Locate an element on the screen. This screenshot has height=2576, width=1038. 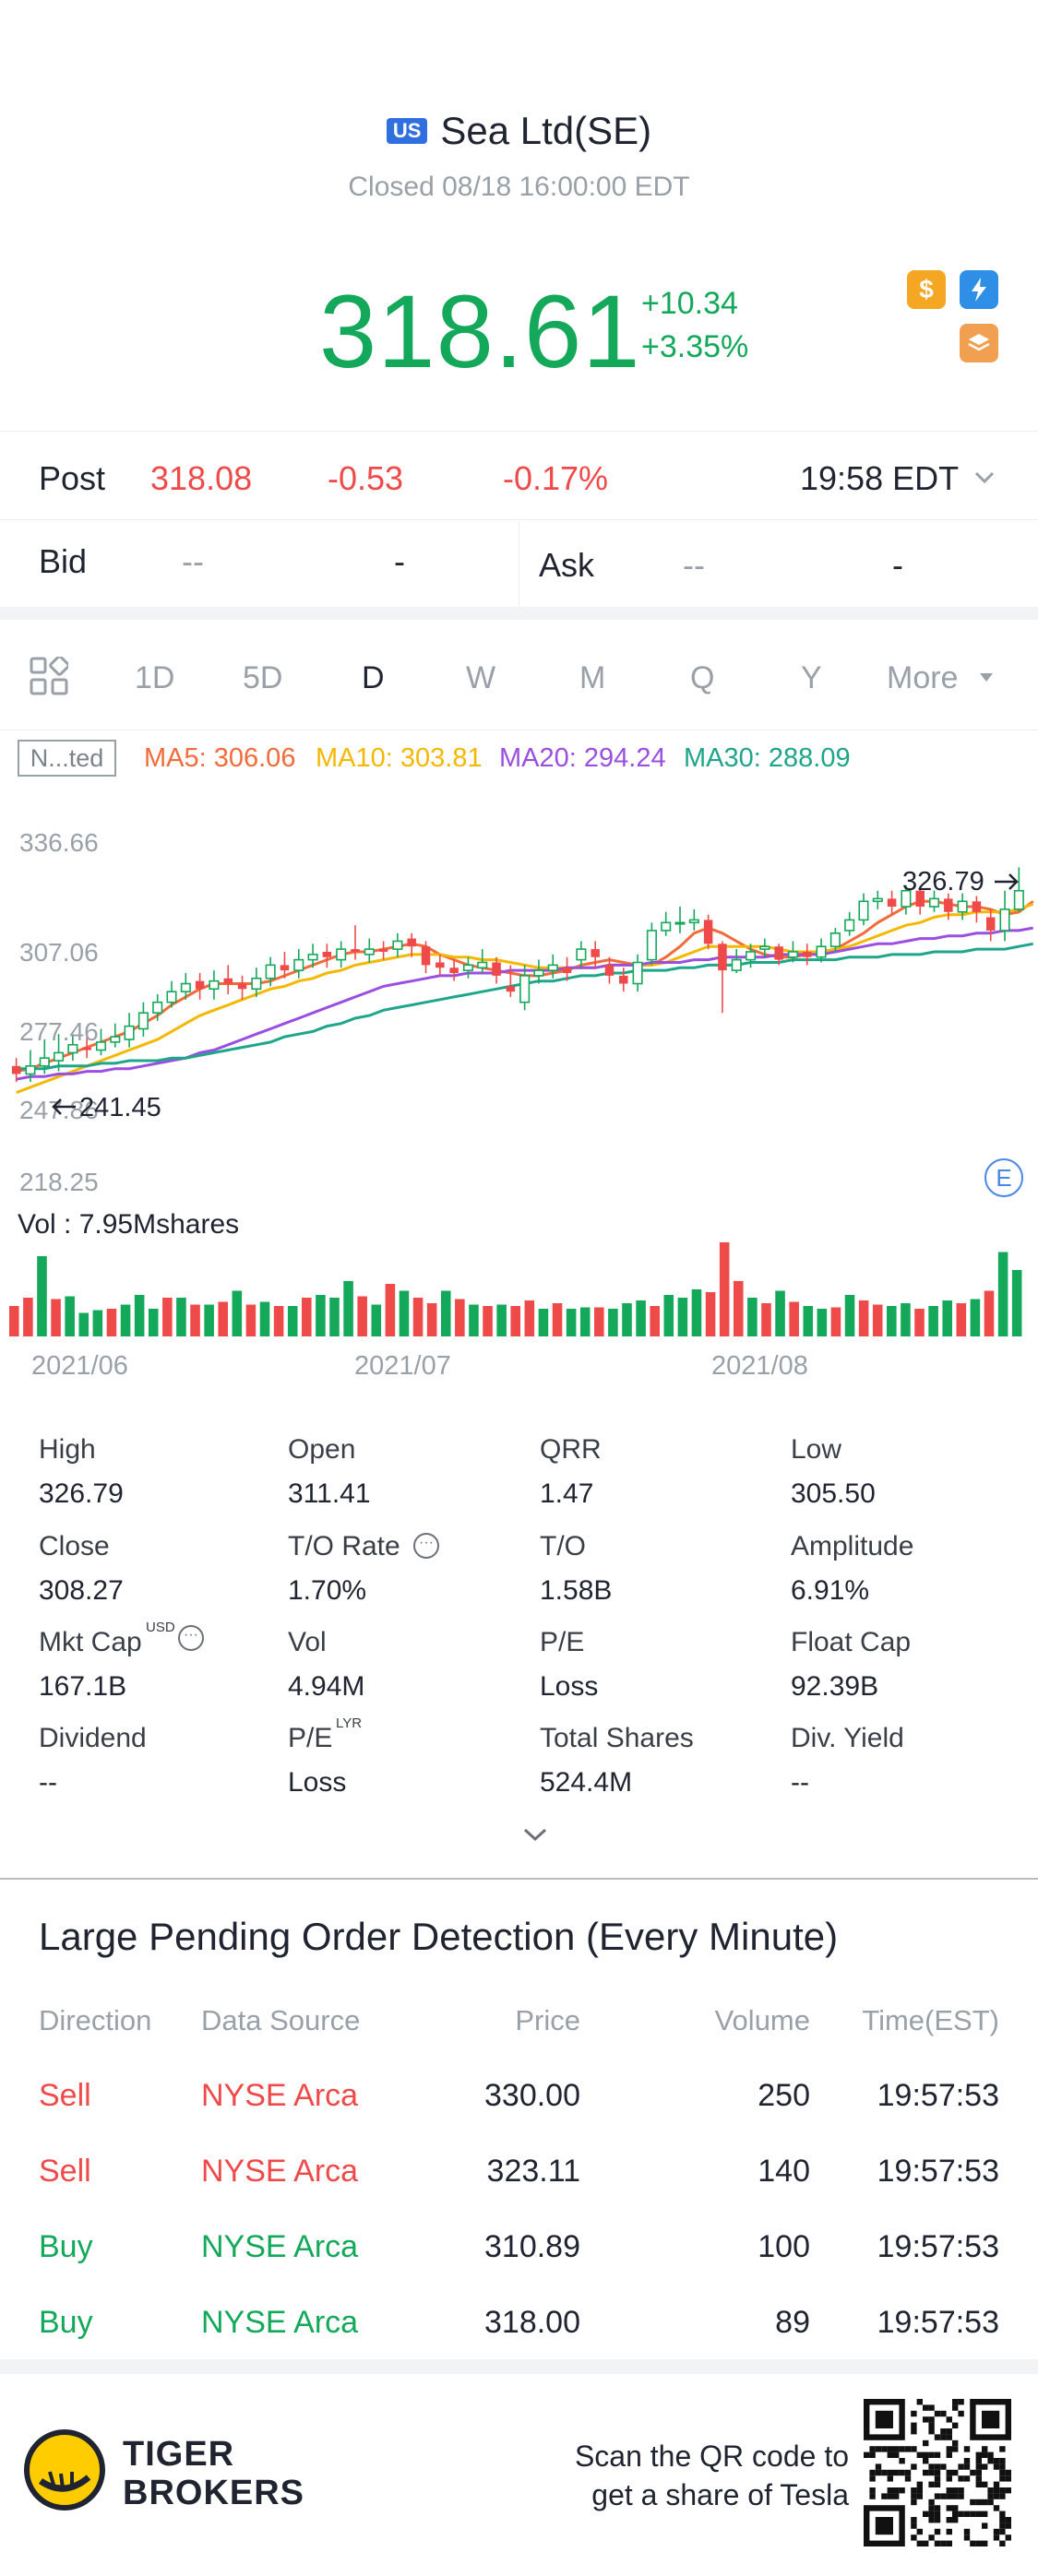
lightning-icon is located at coordinates (979, 290).